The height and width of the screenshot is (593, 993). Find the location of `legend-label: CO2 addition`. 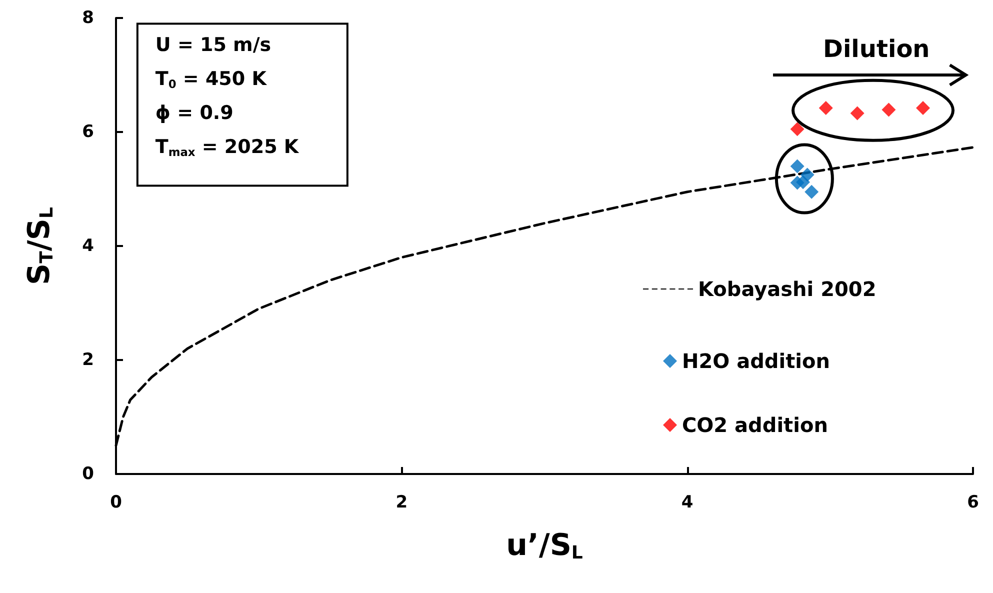

legend-label: CO2 addition is located at coordinates (755, 425).